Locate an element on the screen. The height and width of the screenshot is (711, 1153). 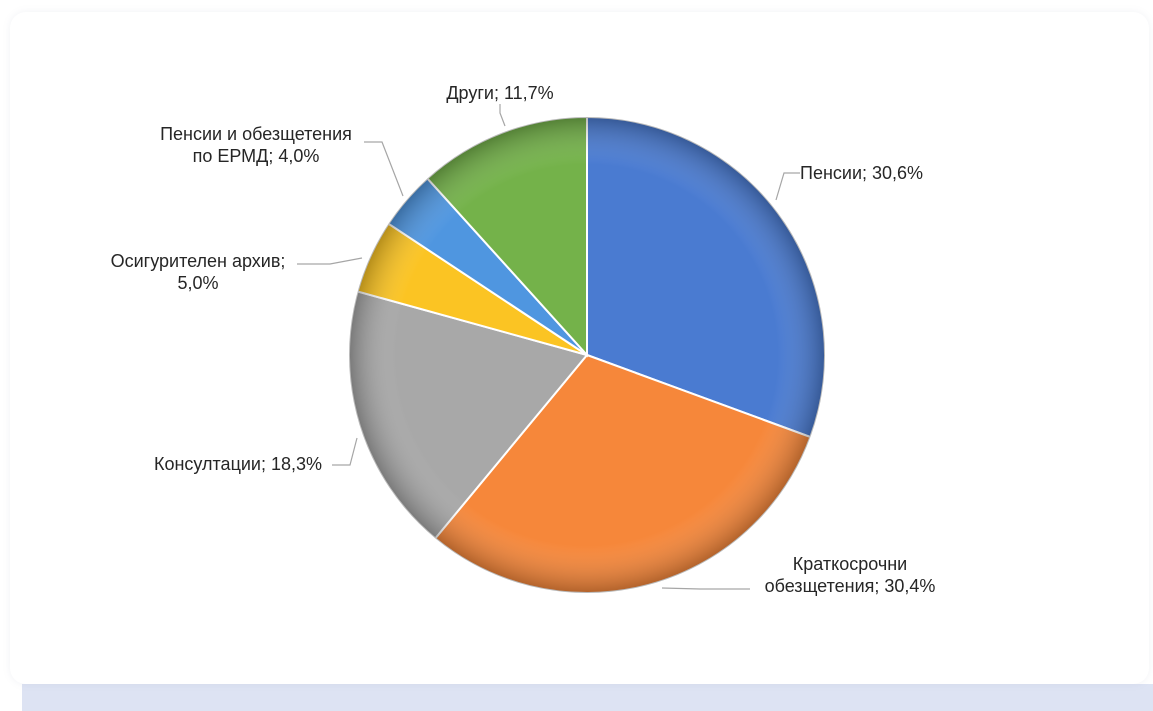
slice-label-2-line-1: Краткосрочни is located at coordinates (850, 564).